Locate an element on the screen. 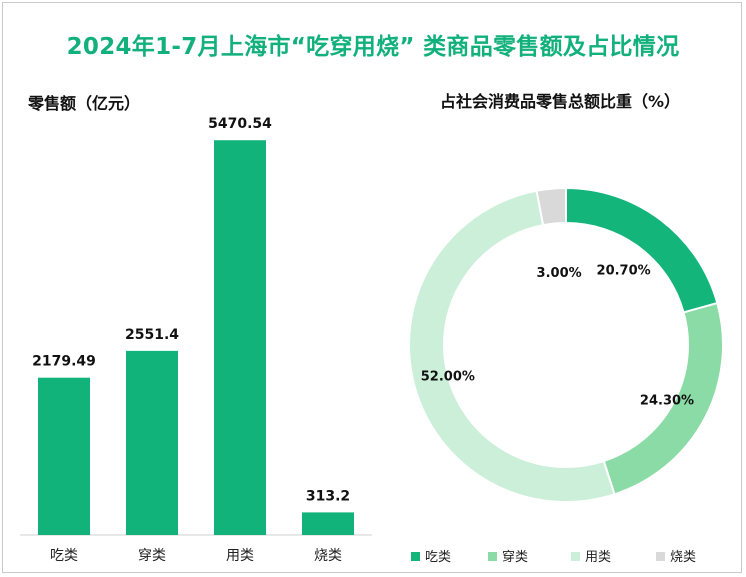 This screenshot has width=746, height=577. bar-value-label: 2551.4 is located at coordinates (152, 335).